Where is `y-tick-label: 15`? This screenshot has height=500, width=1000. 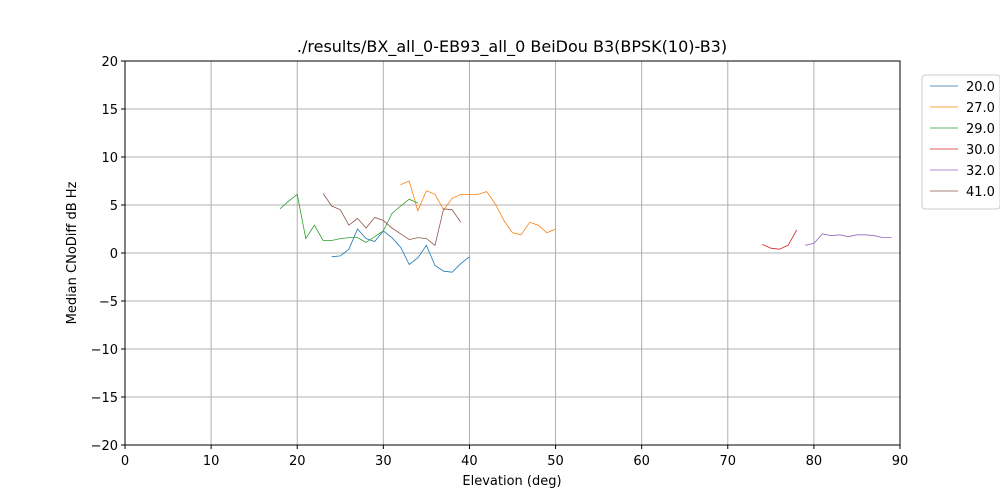
y-tick-label: 15 is located at coordinates (109, 110).